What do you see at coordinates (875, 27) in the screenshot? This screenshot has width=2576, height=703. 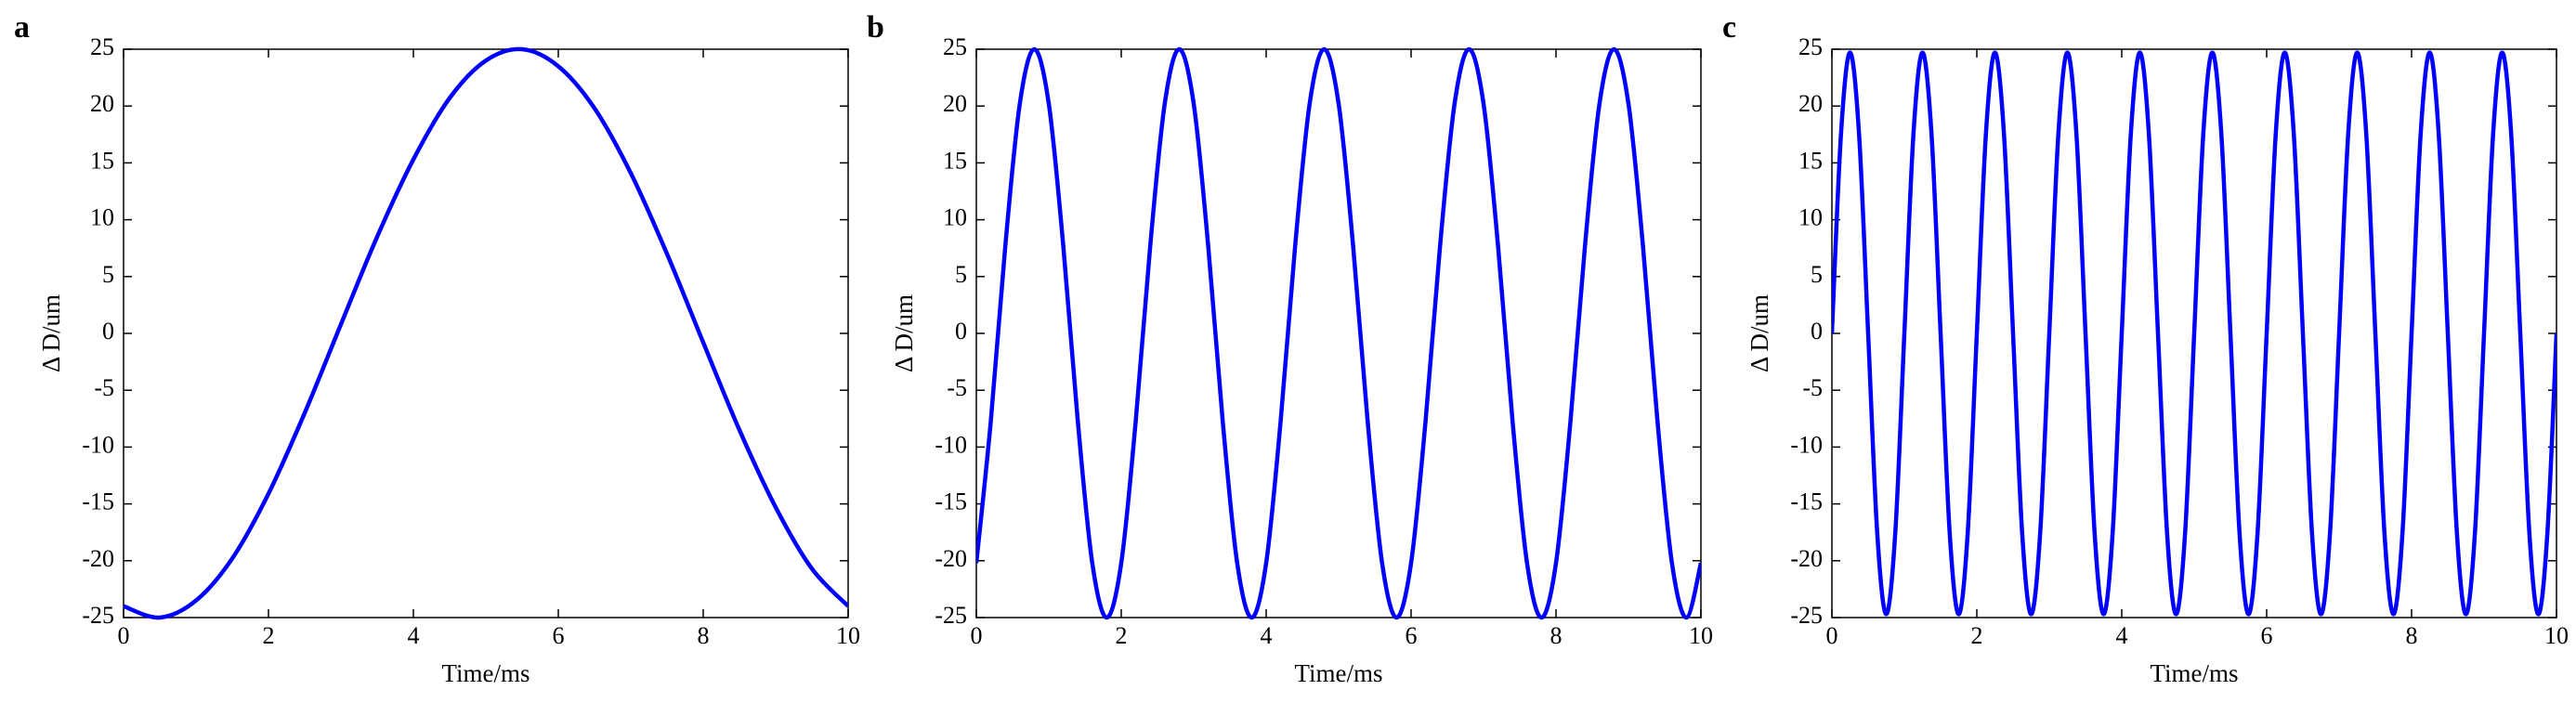 I see `panel-label: b` at bounding box center [875, 27].